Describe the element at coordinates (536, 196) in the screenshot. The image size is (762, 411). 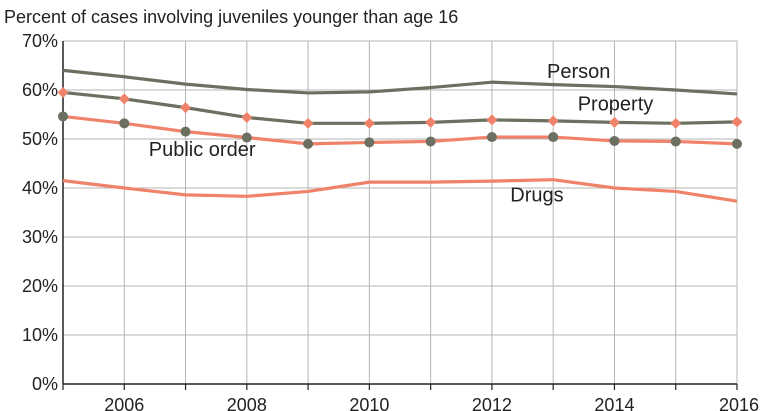
I see `series-label-drugs: Drugs` at that location.